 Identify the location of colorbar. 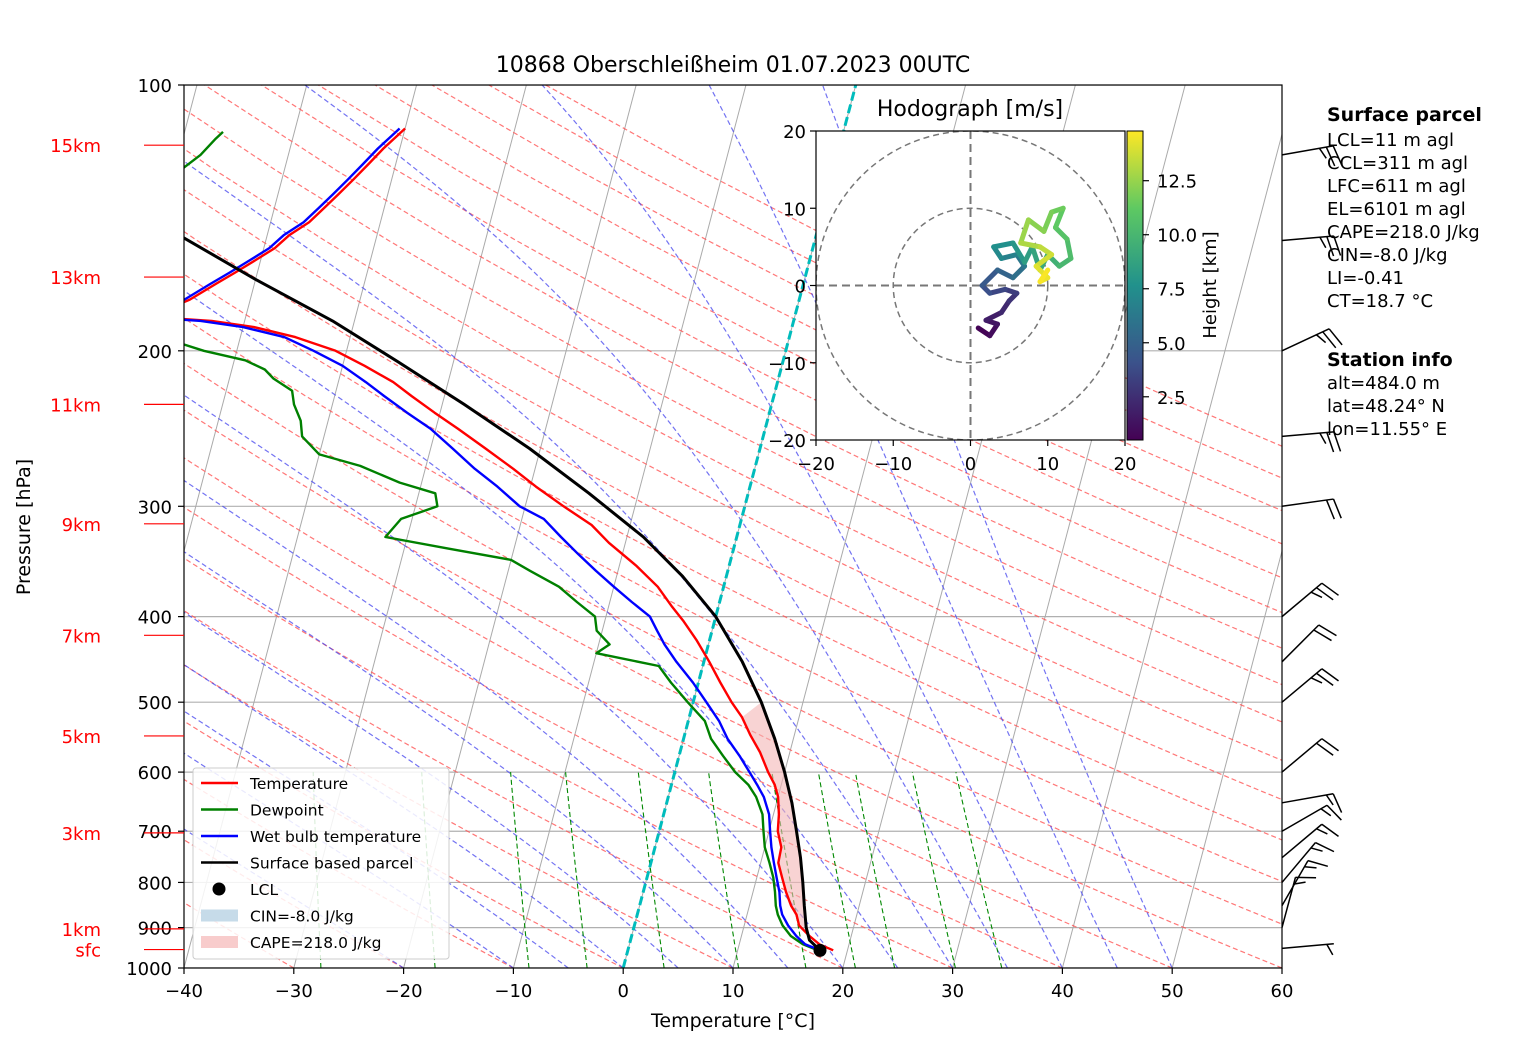
(1135, 285).